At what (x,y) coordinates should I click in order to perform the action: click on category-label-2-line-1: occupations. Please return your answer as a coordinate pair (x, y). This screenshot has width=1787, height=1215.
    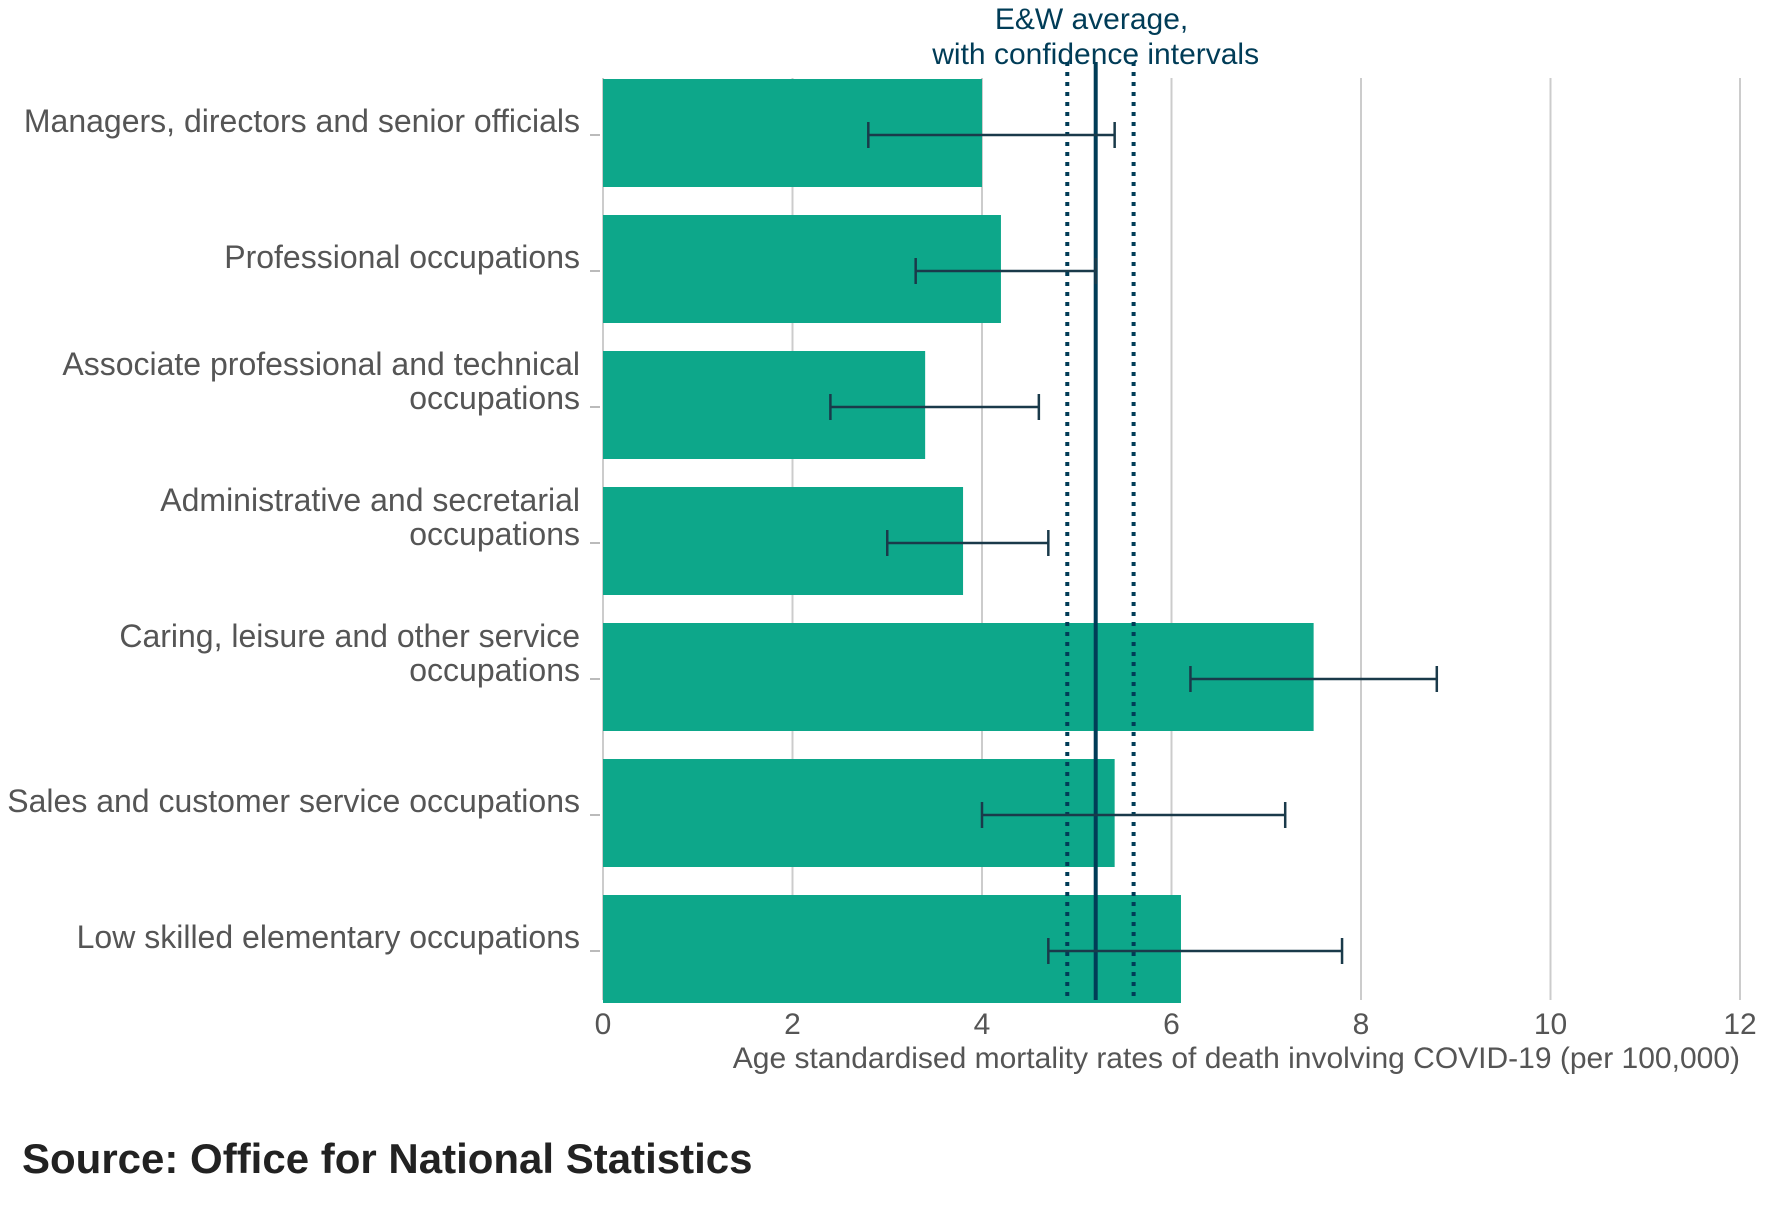
    Looking at the image, I should click on (494, 398).